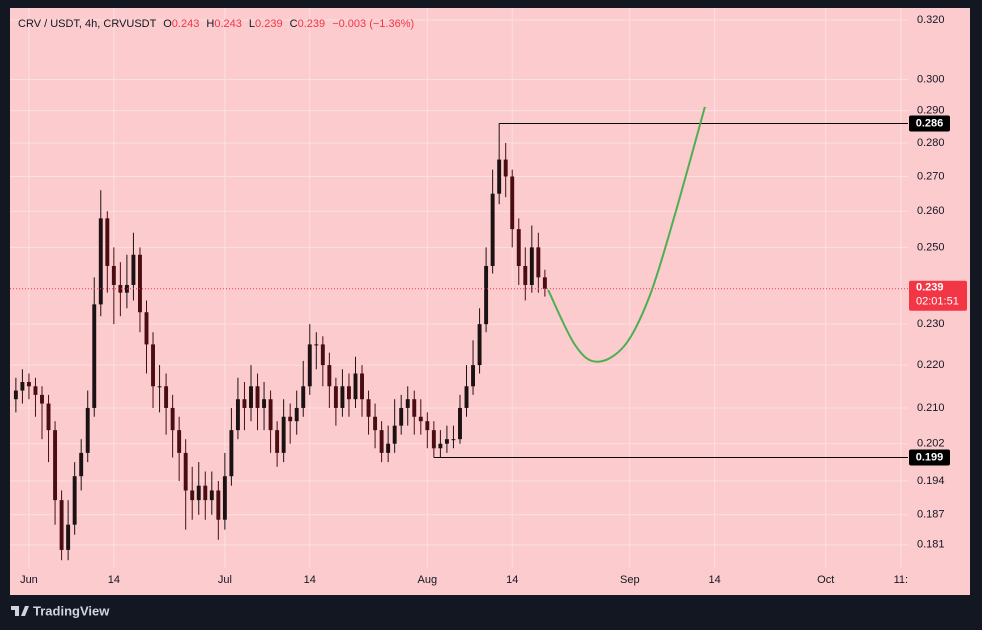 Image resolution: width=982 pixels, height=630 pixels. Describe the element at coordinates (20, 611) in the screenshot. I see `logo-icon` at that location.